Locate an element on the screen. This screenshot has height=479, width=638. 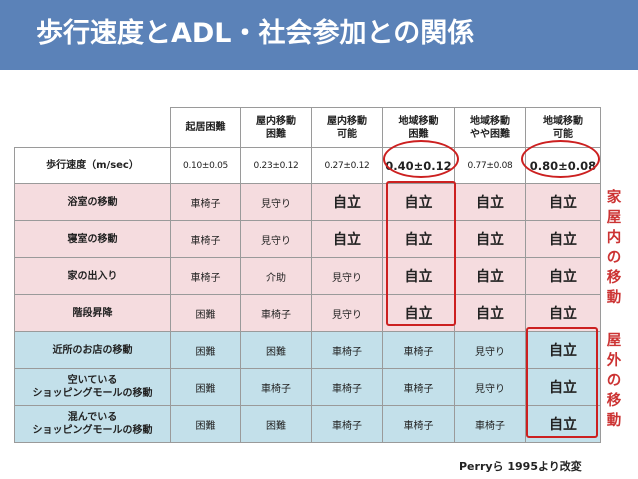
citation: Perryら 1995より改変 is located at coordinates (520, 466).